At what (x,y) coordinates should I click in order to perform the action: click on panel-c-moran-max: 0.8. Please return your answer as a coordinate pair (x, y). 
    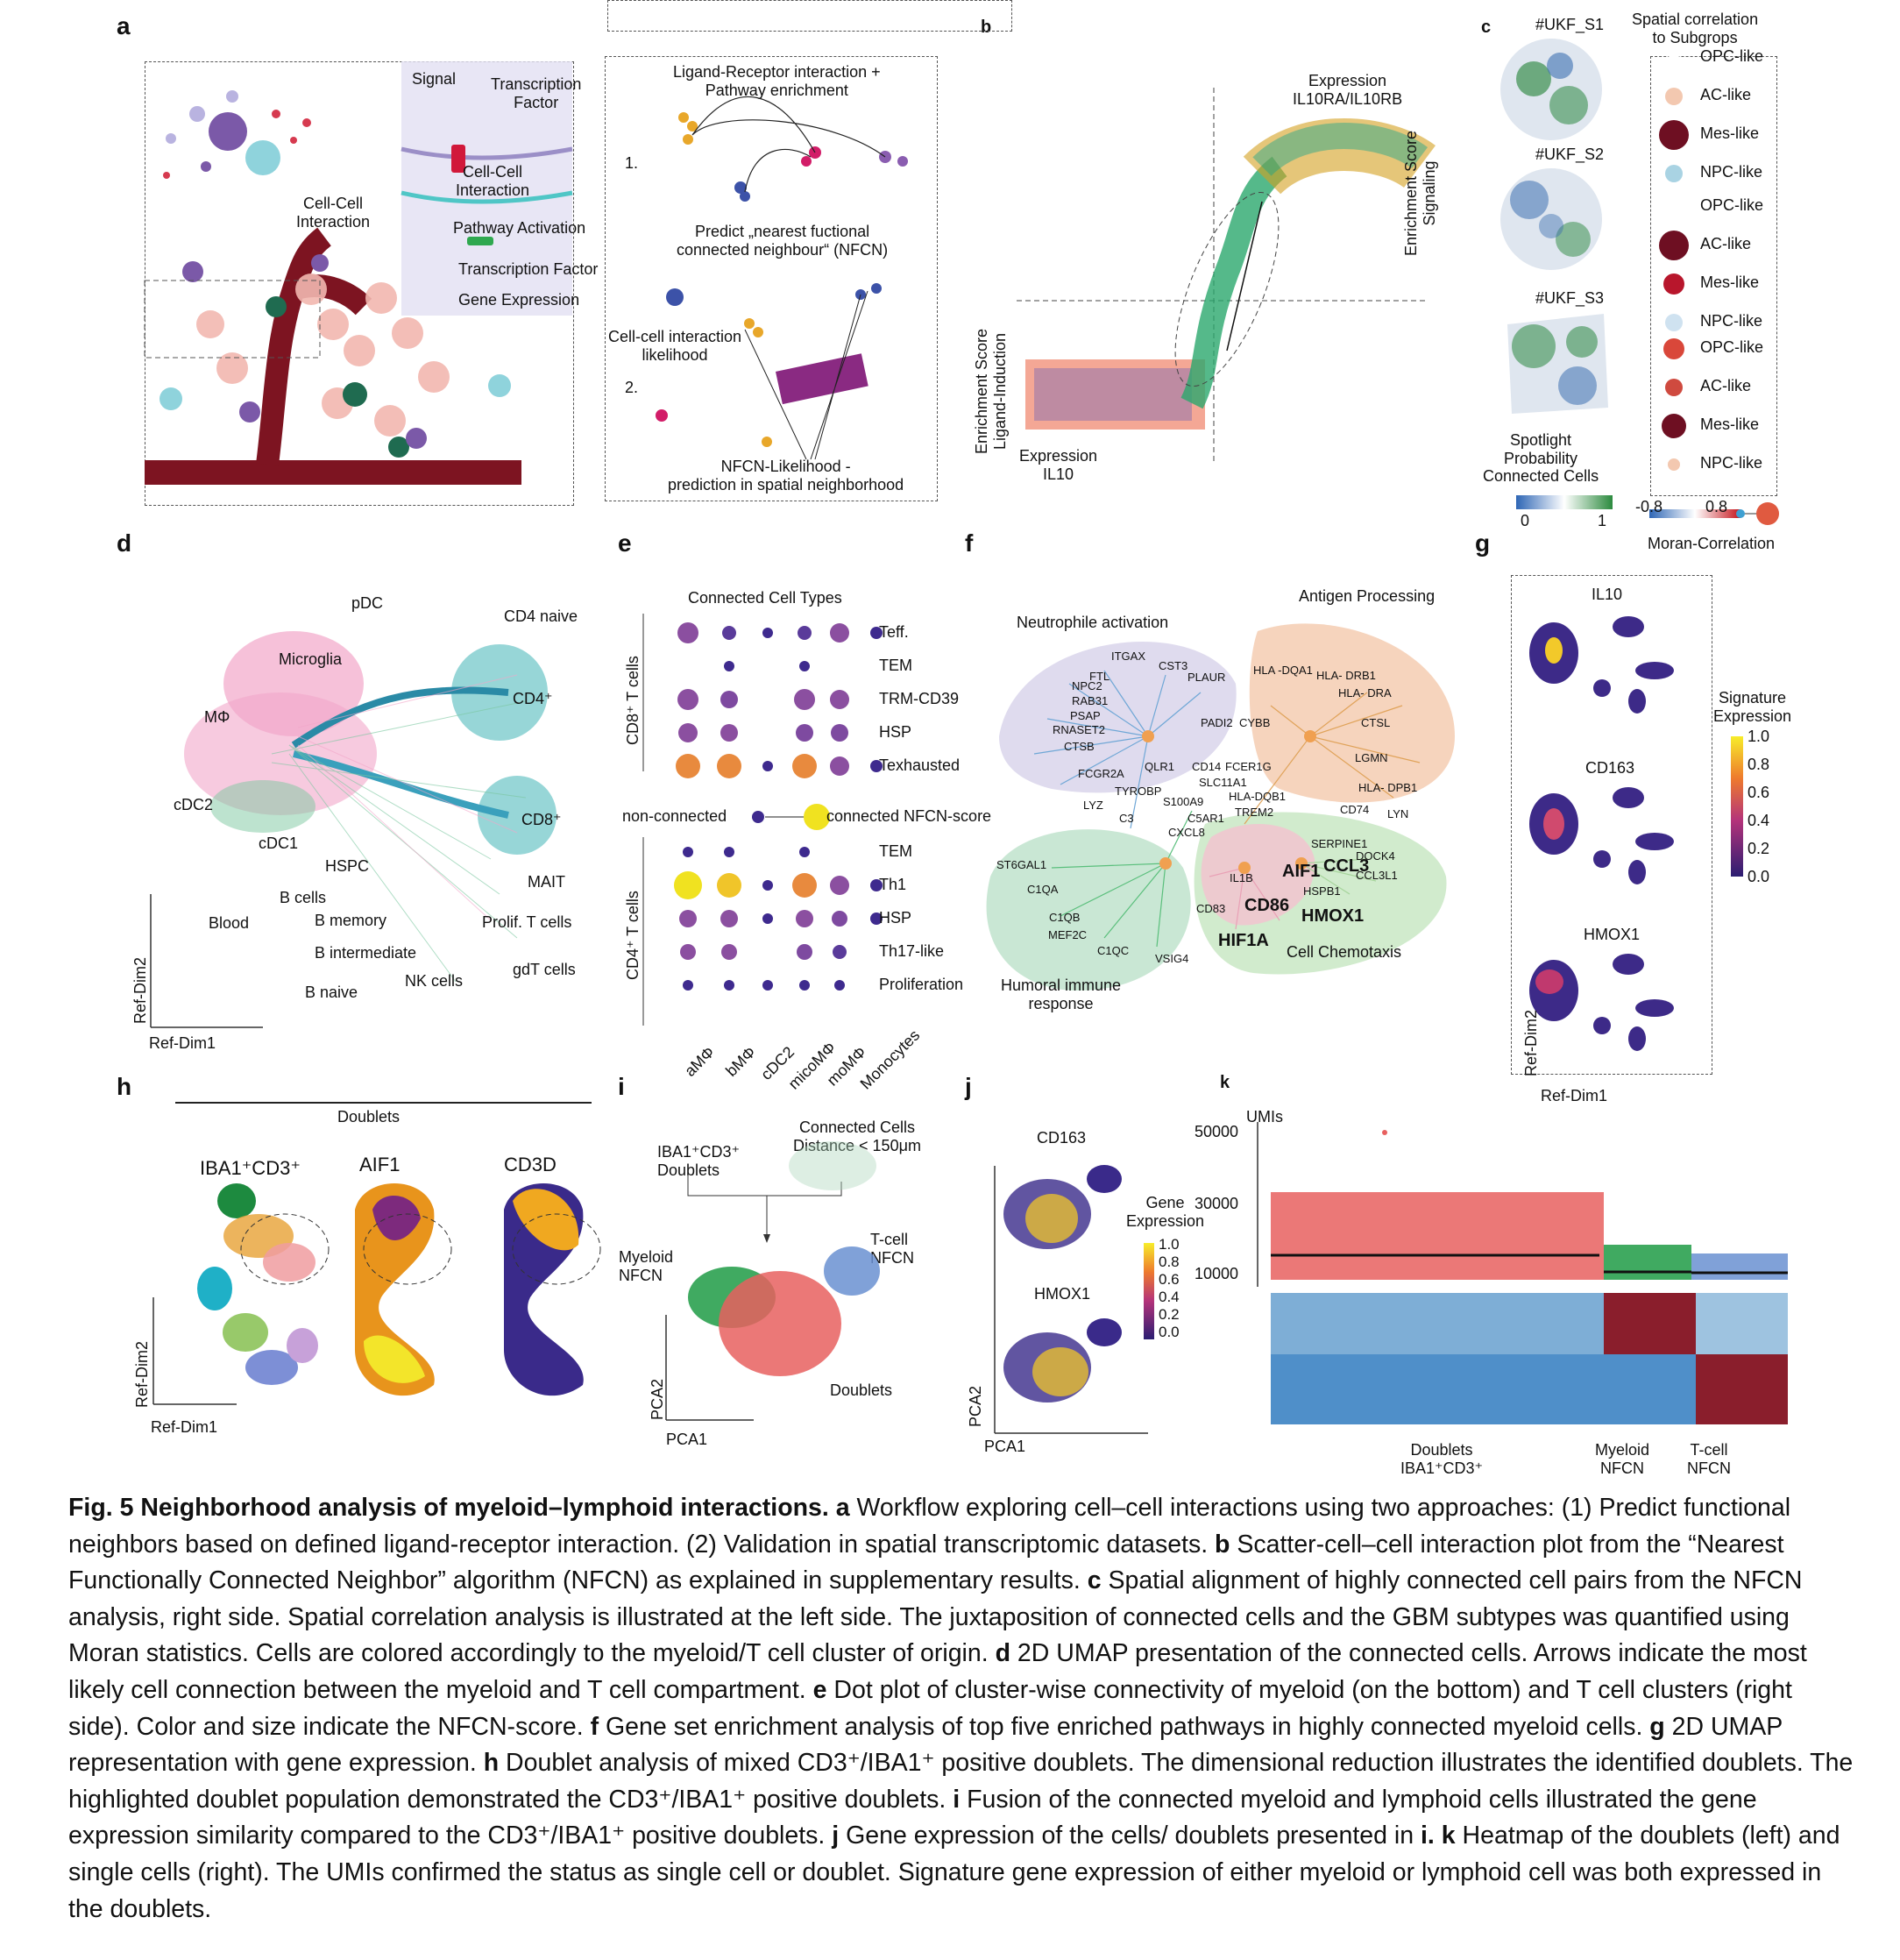
    Looking at the image, I should click on (1716, 506).